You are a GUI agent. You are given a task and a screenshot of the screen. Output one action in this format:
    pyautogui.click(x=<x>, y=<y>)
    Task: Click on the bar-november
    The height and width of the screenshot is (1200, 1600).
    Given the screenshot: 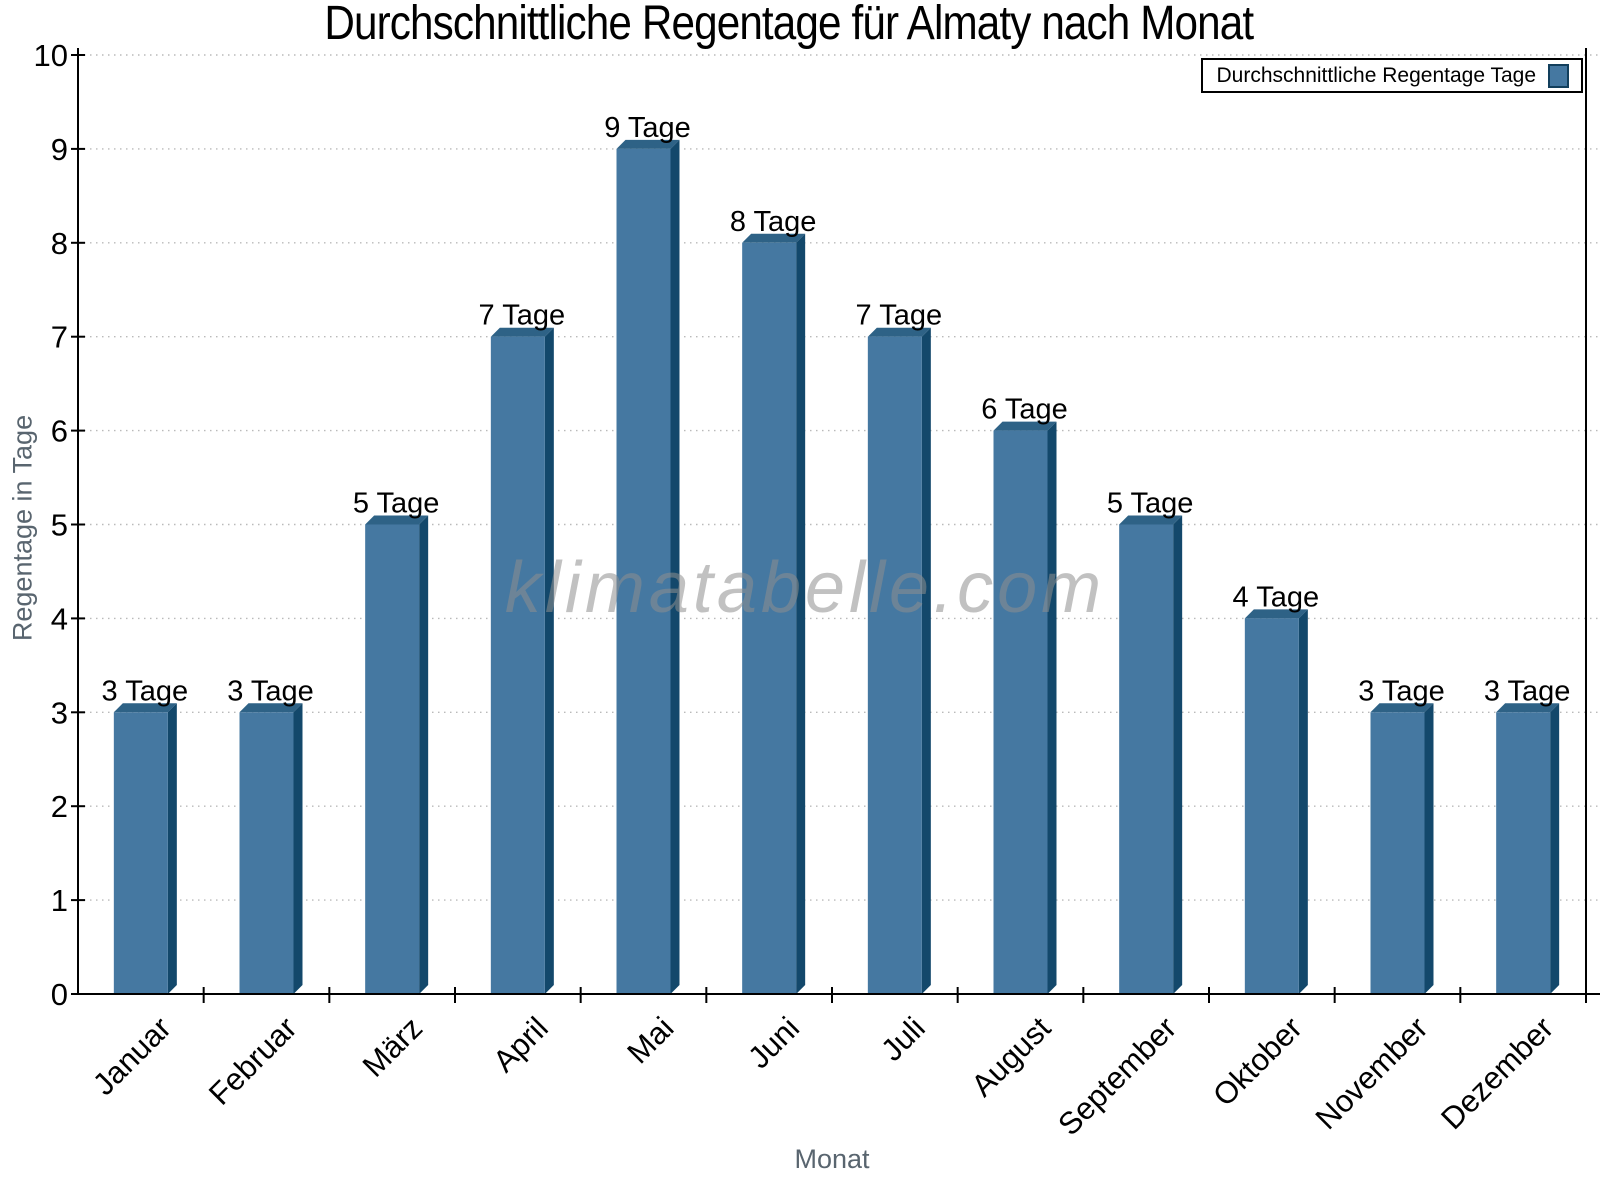 What is the action you would take?
    pyautogui.click(x=1402, y=848)
    